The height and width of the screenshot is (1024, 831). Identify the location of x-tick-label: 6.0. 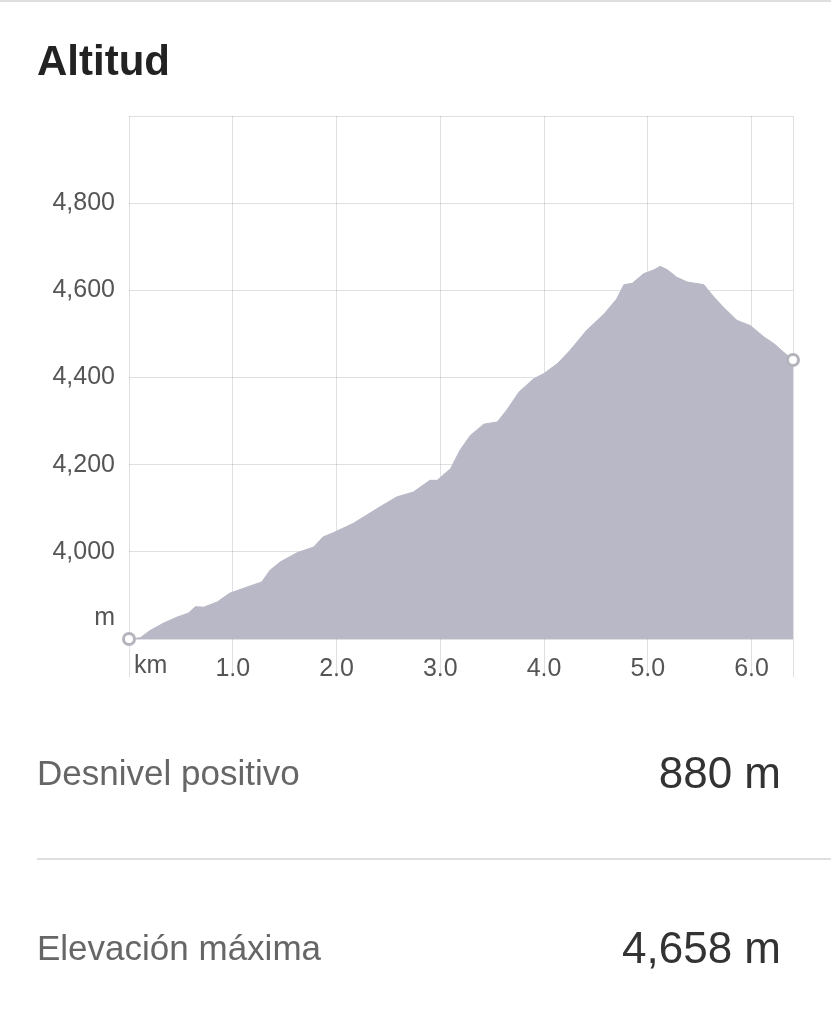
(751, 666).